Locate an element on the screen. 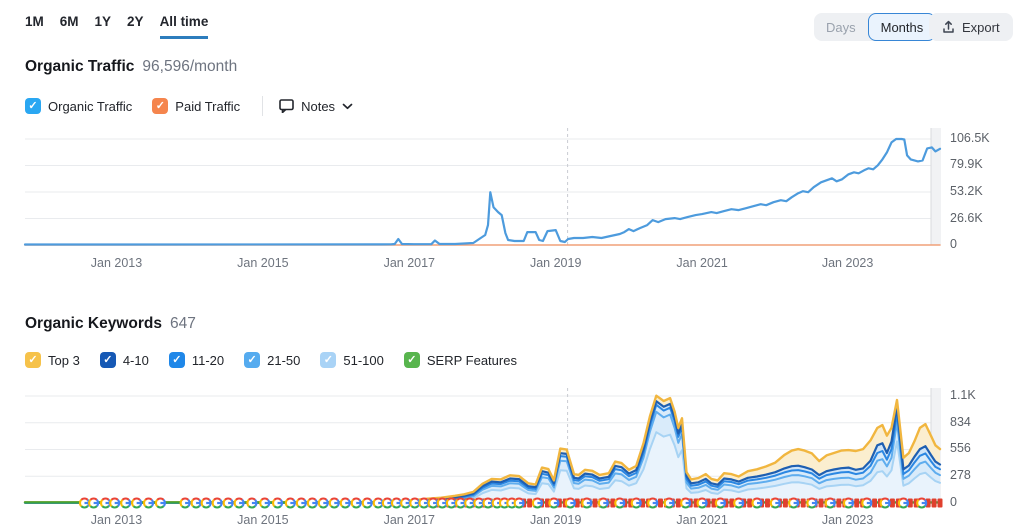 The image size is (1024, 530). legend-item-top3: Top 3 is located at coordinates (52, 360).